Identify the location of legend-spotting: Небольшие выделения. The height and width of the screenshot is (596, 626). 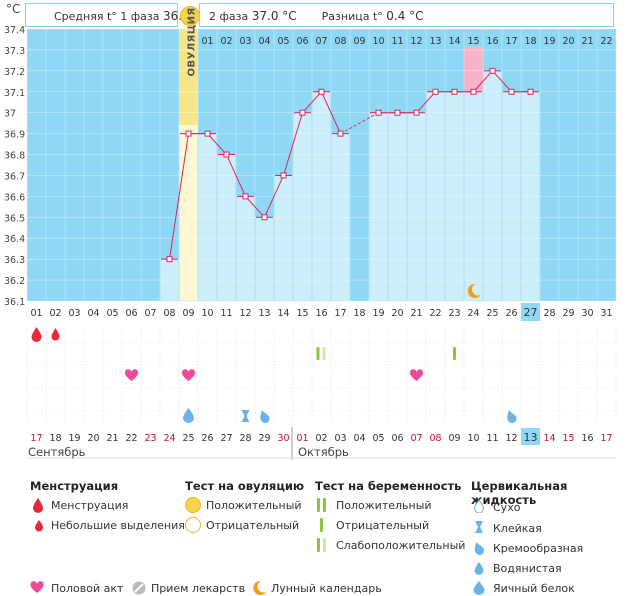
(118, 525).